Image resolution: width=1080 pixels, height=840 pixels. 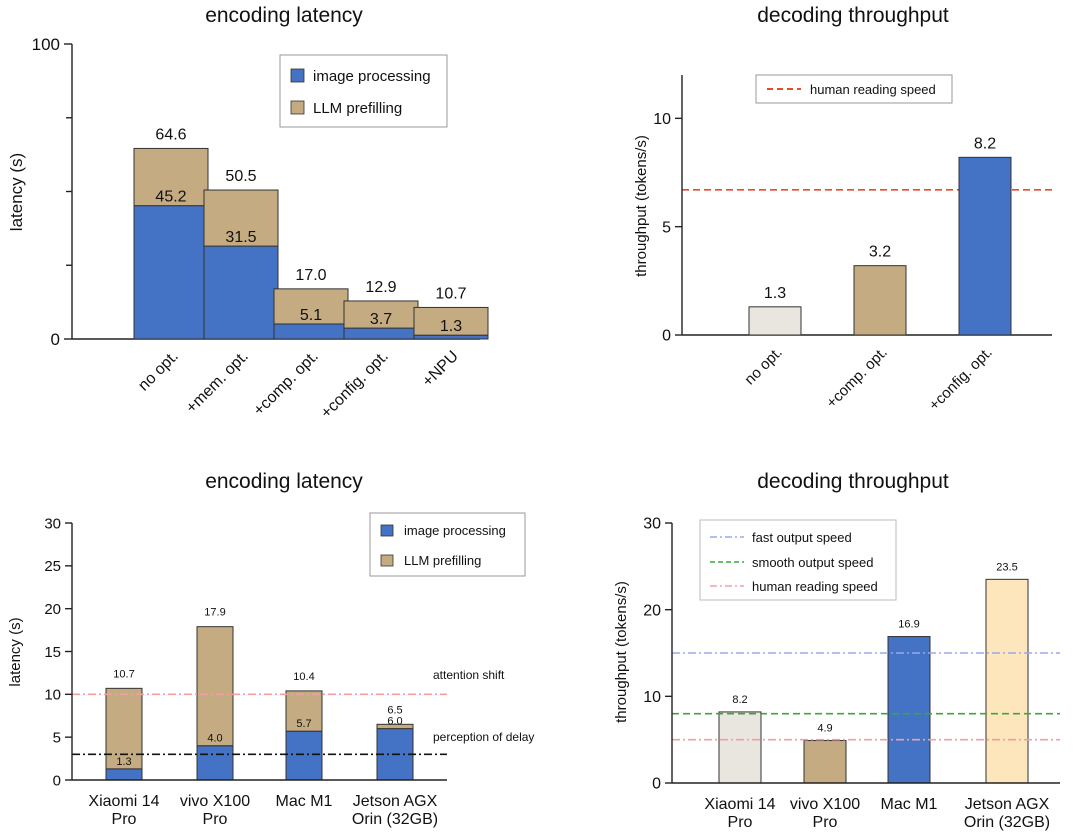 I want to click on total-value-label: 10.4, so click(x=303, y=677).